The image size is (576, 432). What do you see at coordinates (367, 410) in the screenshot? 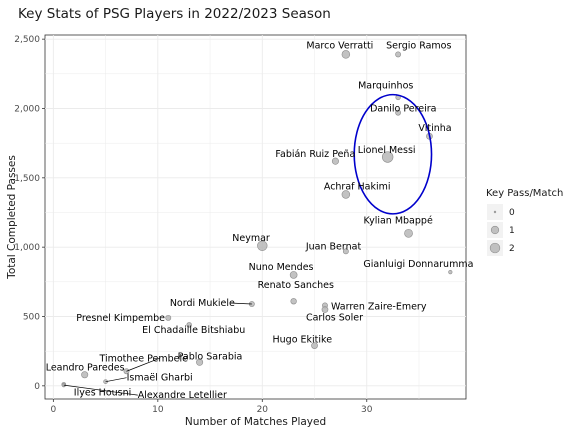
I see `x-tick-label: 30` at bounding box center [367, 410].